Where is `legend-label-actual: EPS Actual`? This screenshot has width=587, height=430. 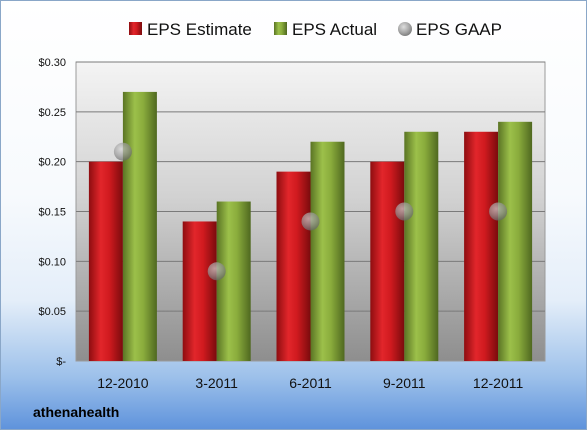 legend-label-actual: EPS Actual is located at coordinates (334, 29).